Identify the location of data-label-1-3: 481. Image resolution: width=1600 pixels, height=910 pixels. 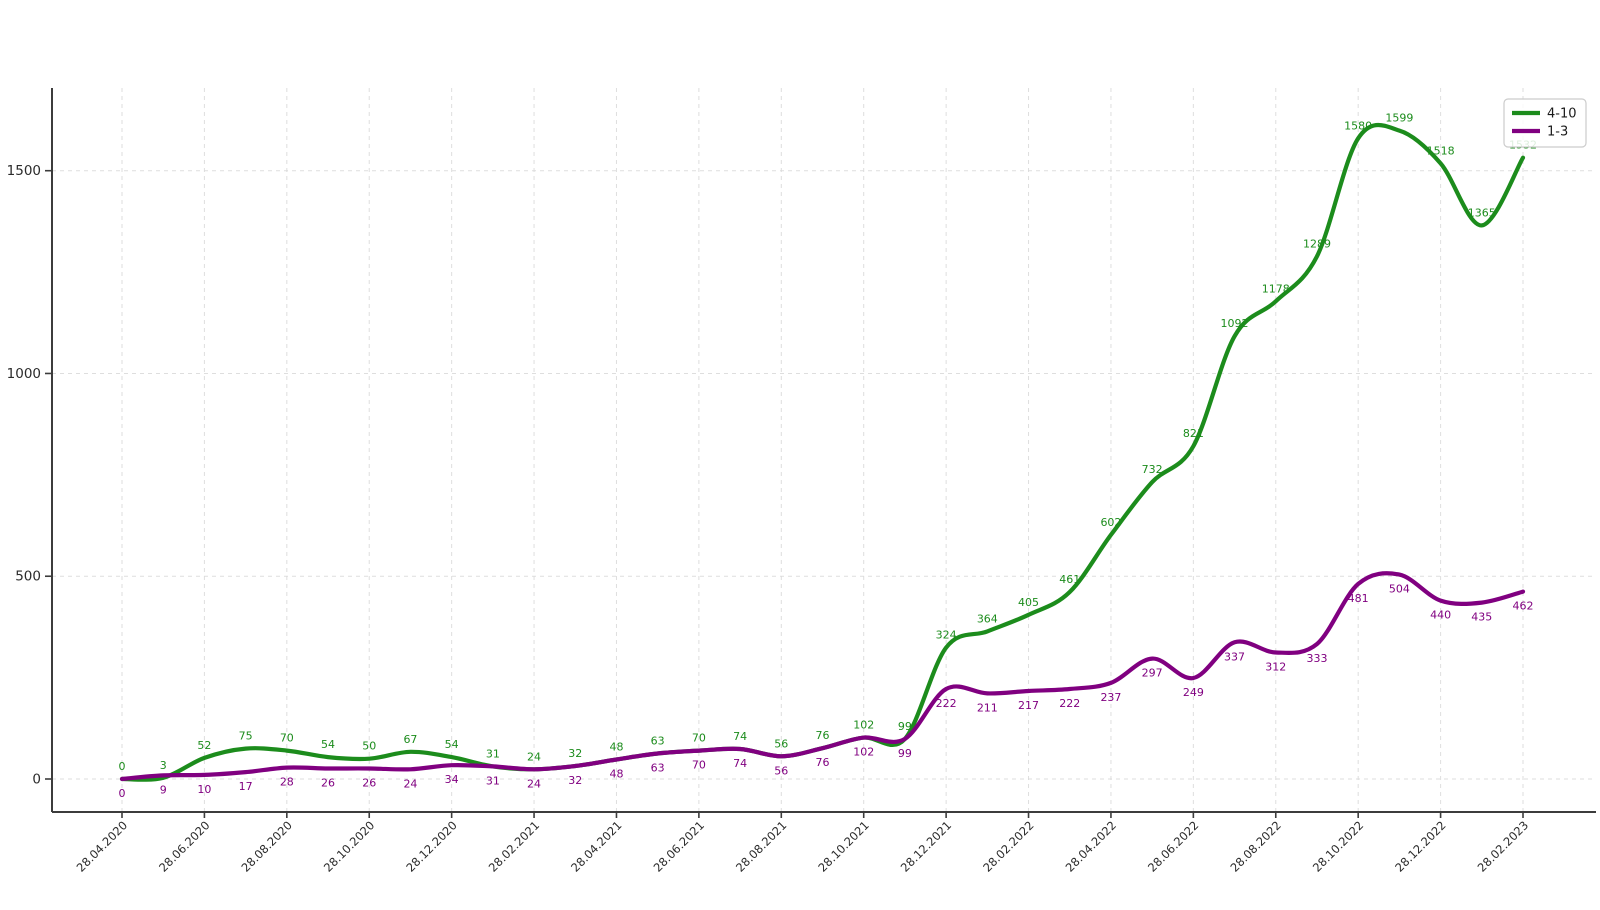
(1358, 598).